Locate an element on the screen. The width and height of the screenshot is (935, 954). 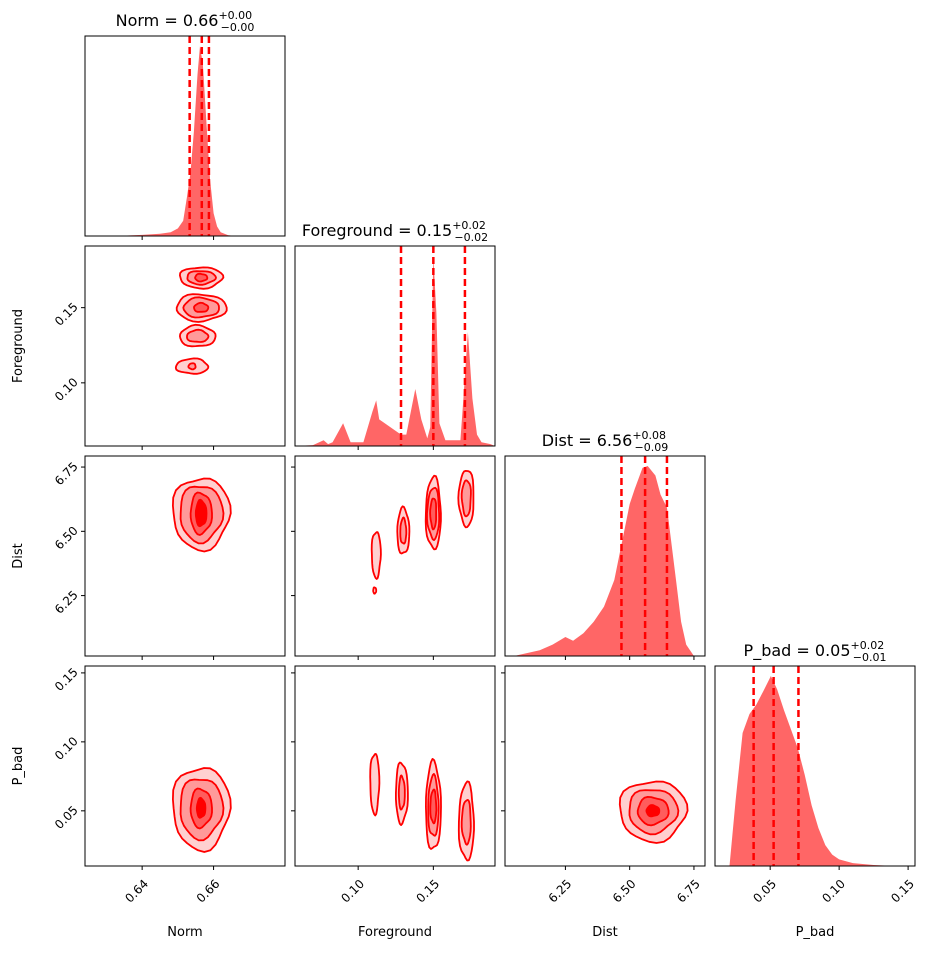
y-tick-label: 6.25 is located at coordinates (66, 602).